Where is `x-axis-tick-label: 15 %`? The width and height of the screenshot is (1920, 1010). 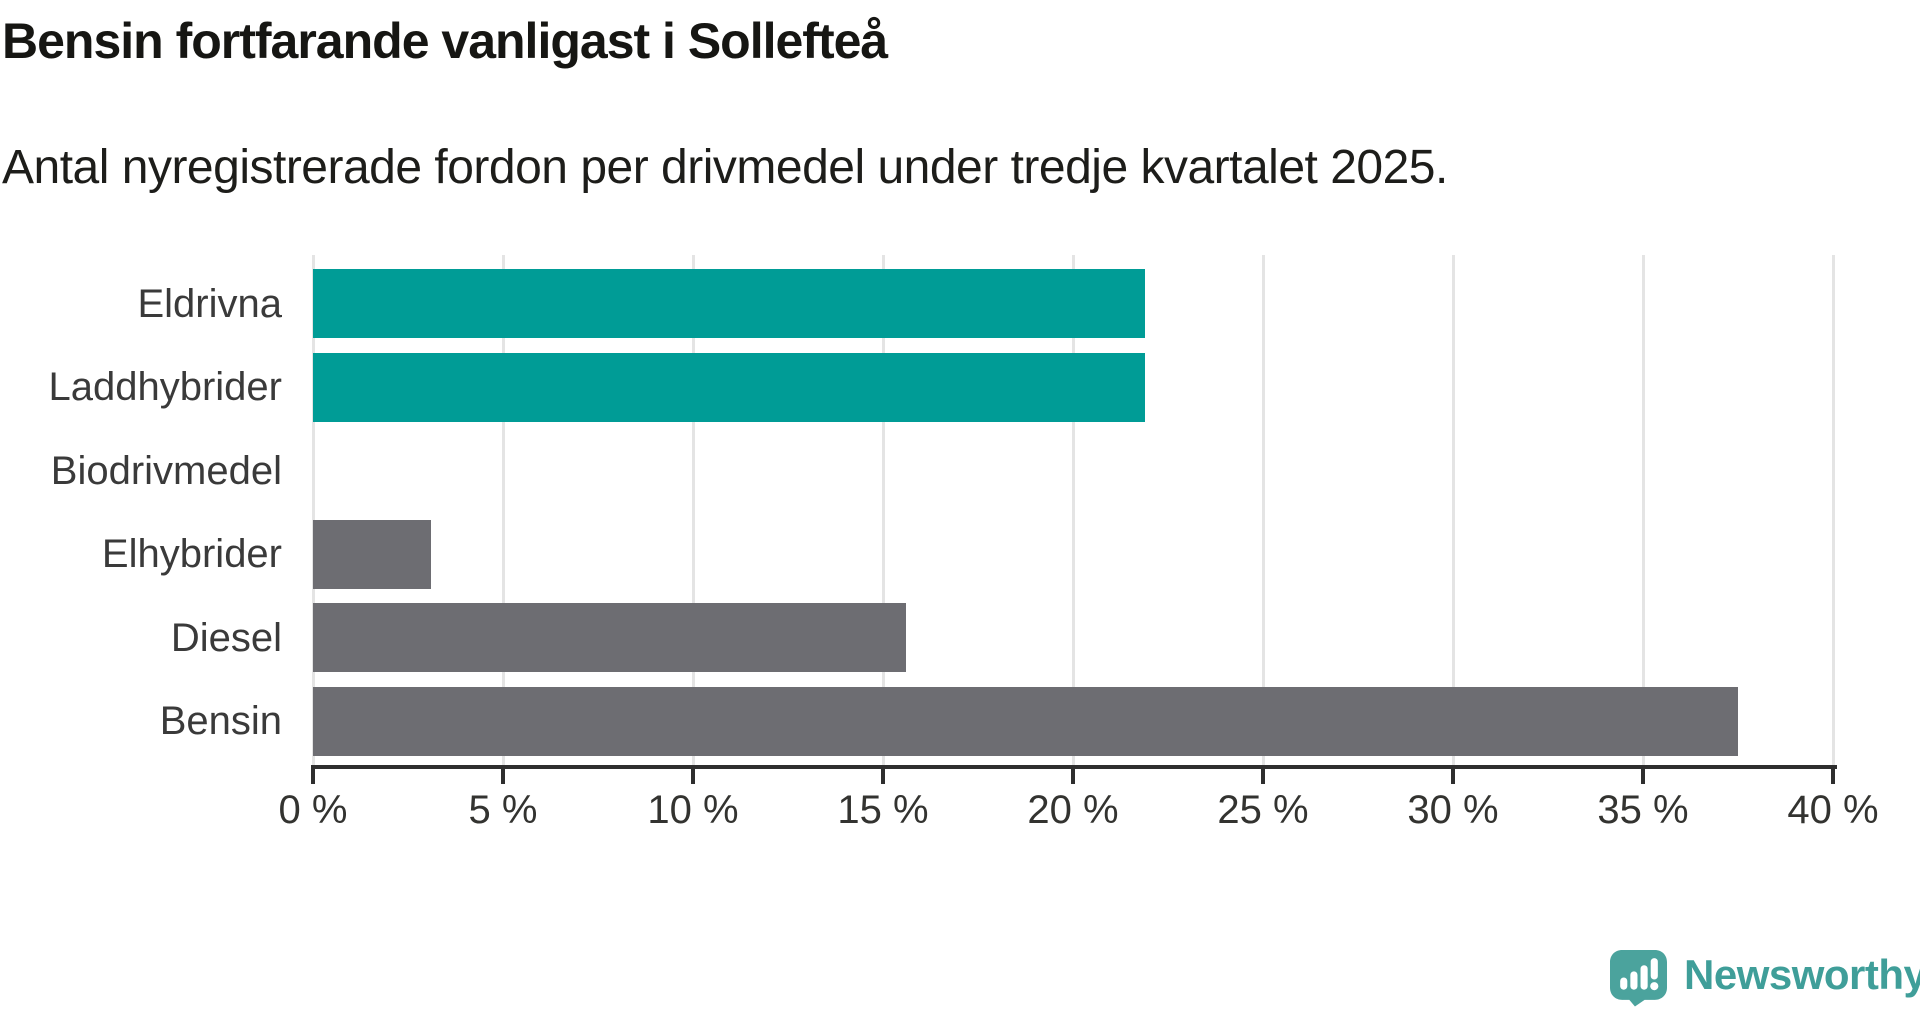 x-axis-tick-label: 15 % is located at coordinates (883, 810).